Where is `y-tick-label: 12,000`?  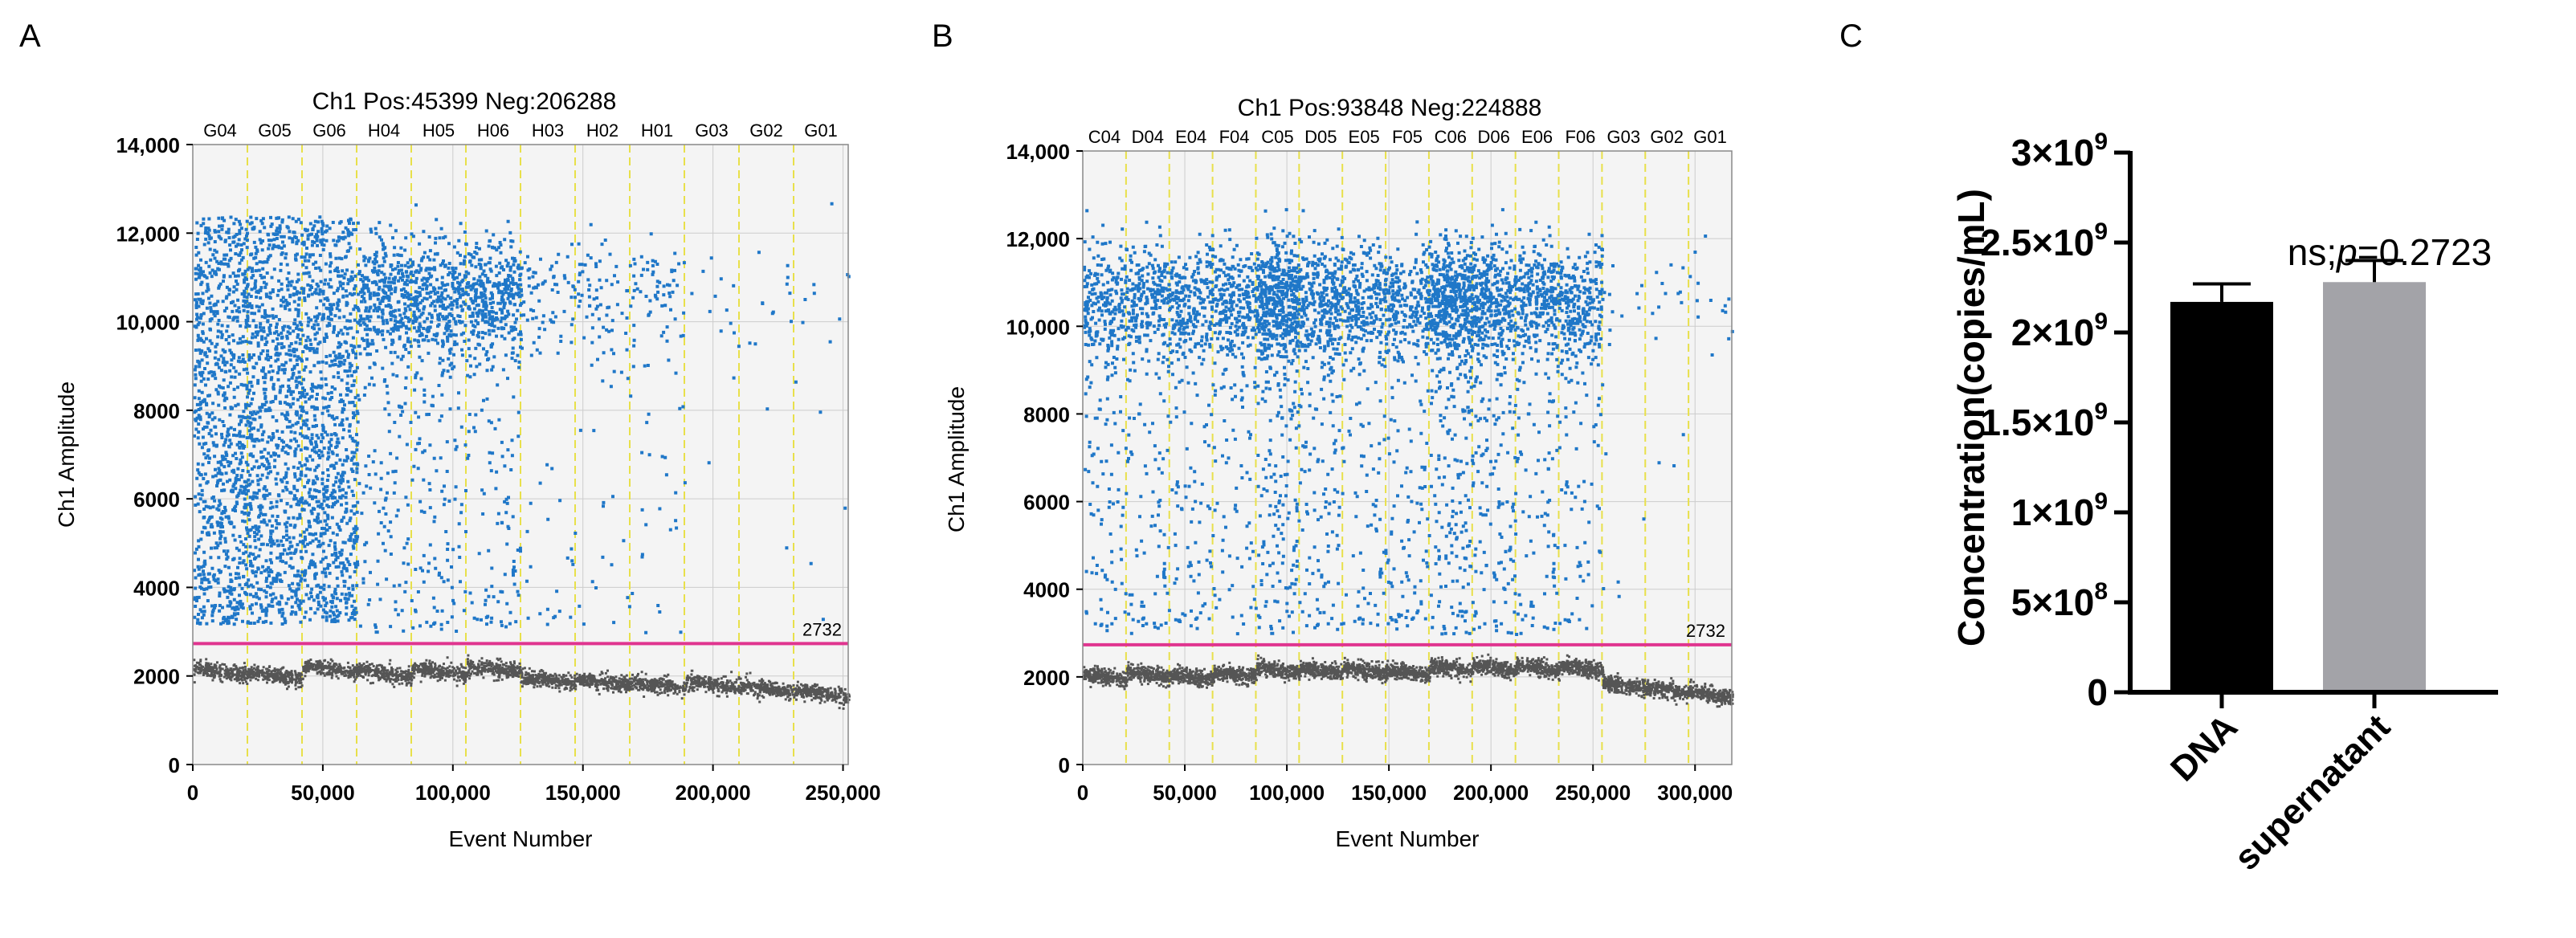 y-tick-label: 12,000 is located at coordinates (1038, 239).